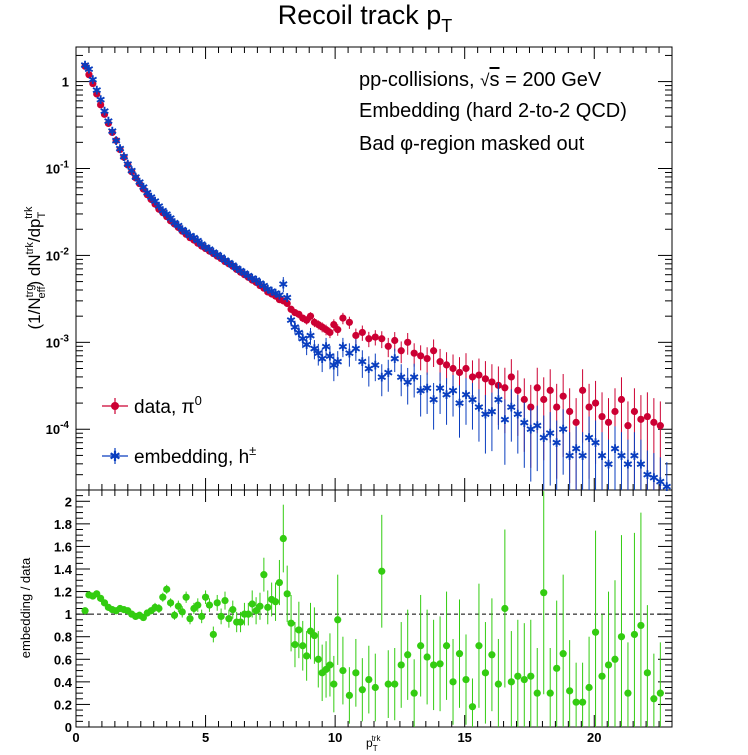 This screenshot has height=755, width=748. What do you see at coordinates (115, 456) in the screenshot?
I see `legend-marker-embedding: ✱` at bounding box center [115, 456].